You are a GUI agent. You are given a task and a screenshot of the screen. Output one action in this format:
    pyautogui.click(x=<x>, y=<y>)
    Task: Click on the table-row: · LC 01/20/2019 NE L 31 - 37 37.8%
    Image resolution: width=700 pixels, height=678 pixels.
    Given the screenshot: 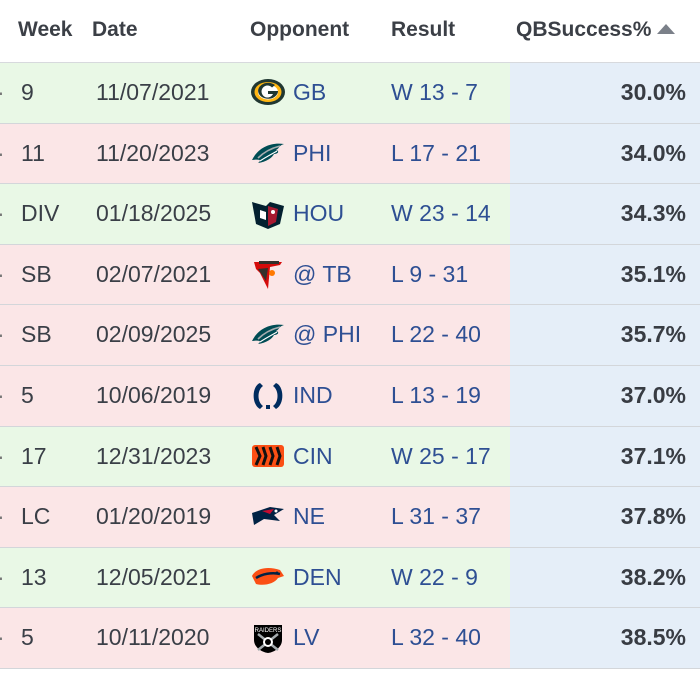 What is the action you would take?
    pyautogui.click(x=350, y=517)
    